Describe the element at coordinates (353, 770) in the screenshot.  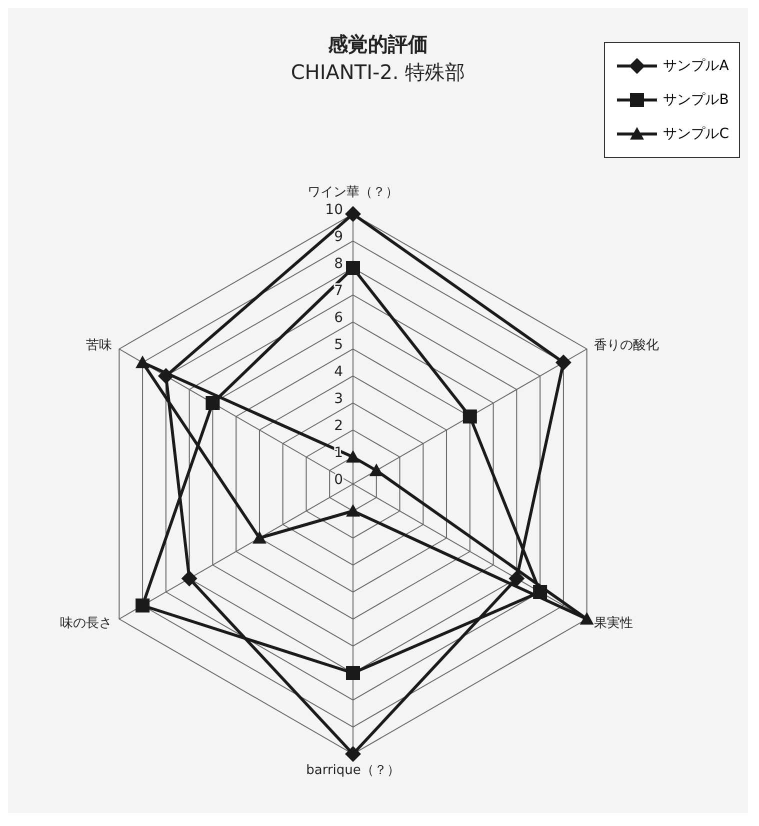
I see `spoke-label: barrique（？）` at that location.